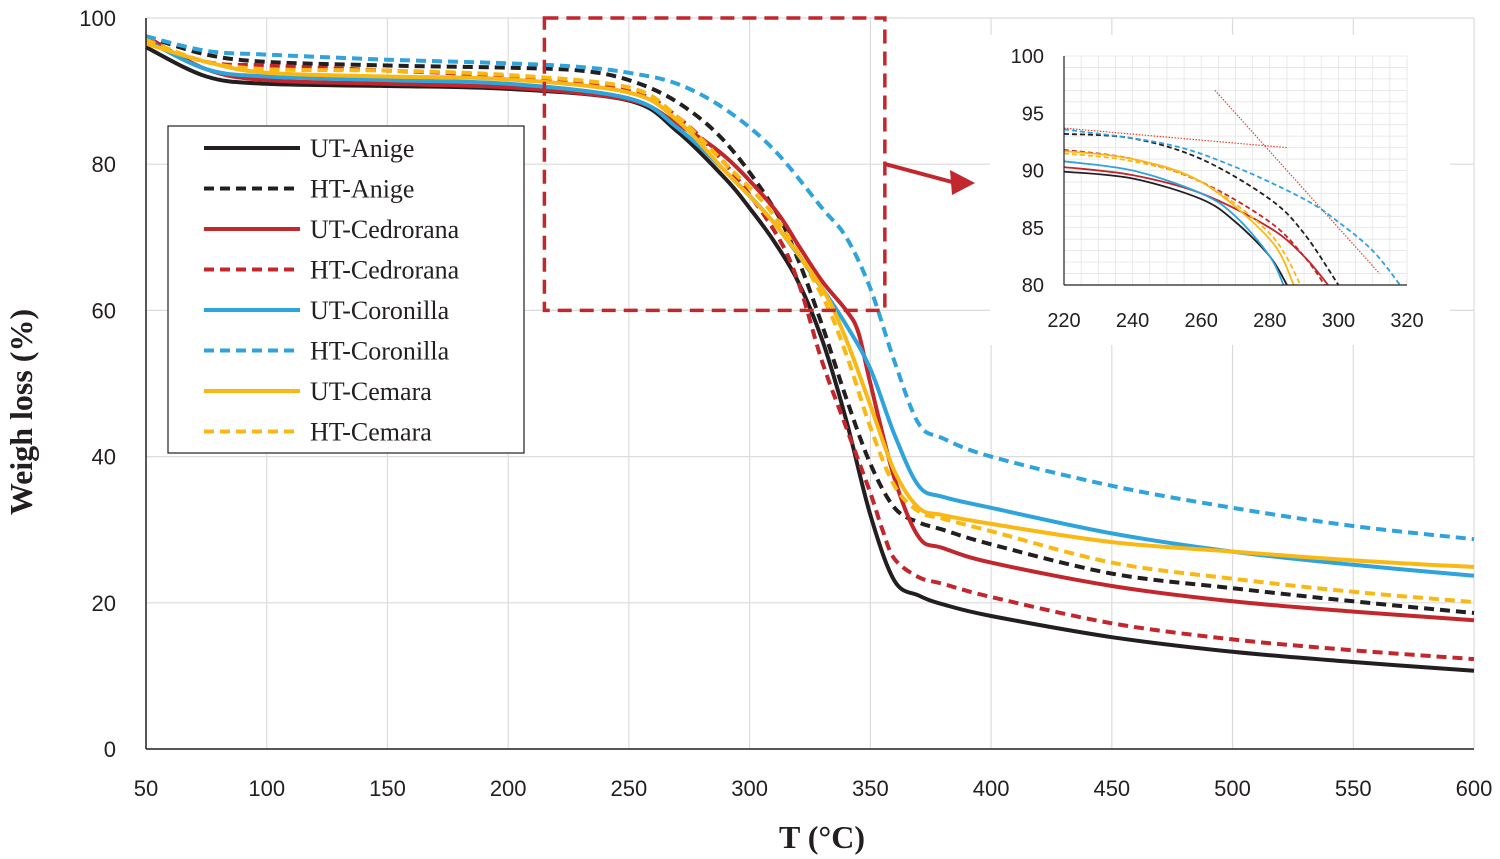 The width and height of the screenshot is (1500, 859). Describe the element at coordinates (1201, 321) in the screenshot. I see `inset-x-tick-label: 260` at that location.